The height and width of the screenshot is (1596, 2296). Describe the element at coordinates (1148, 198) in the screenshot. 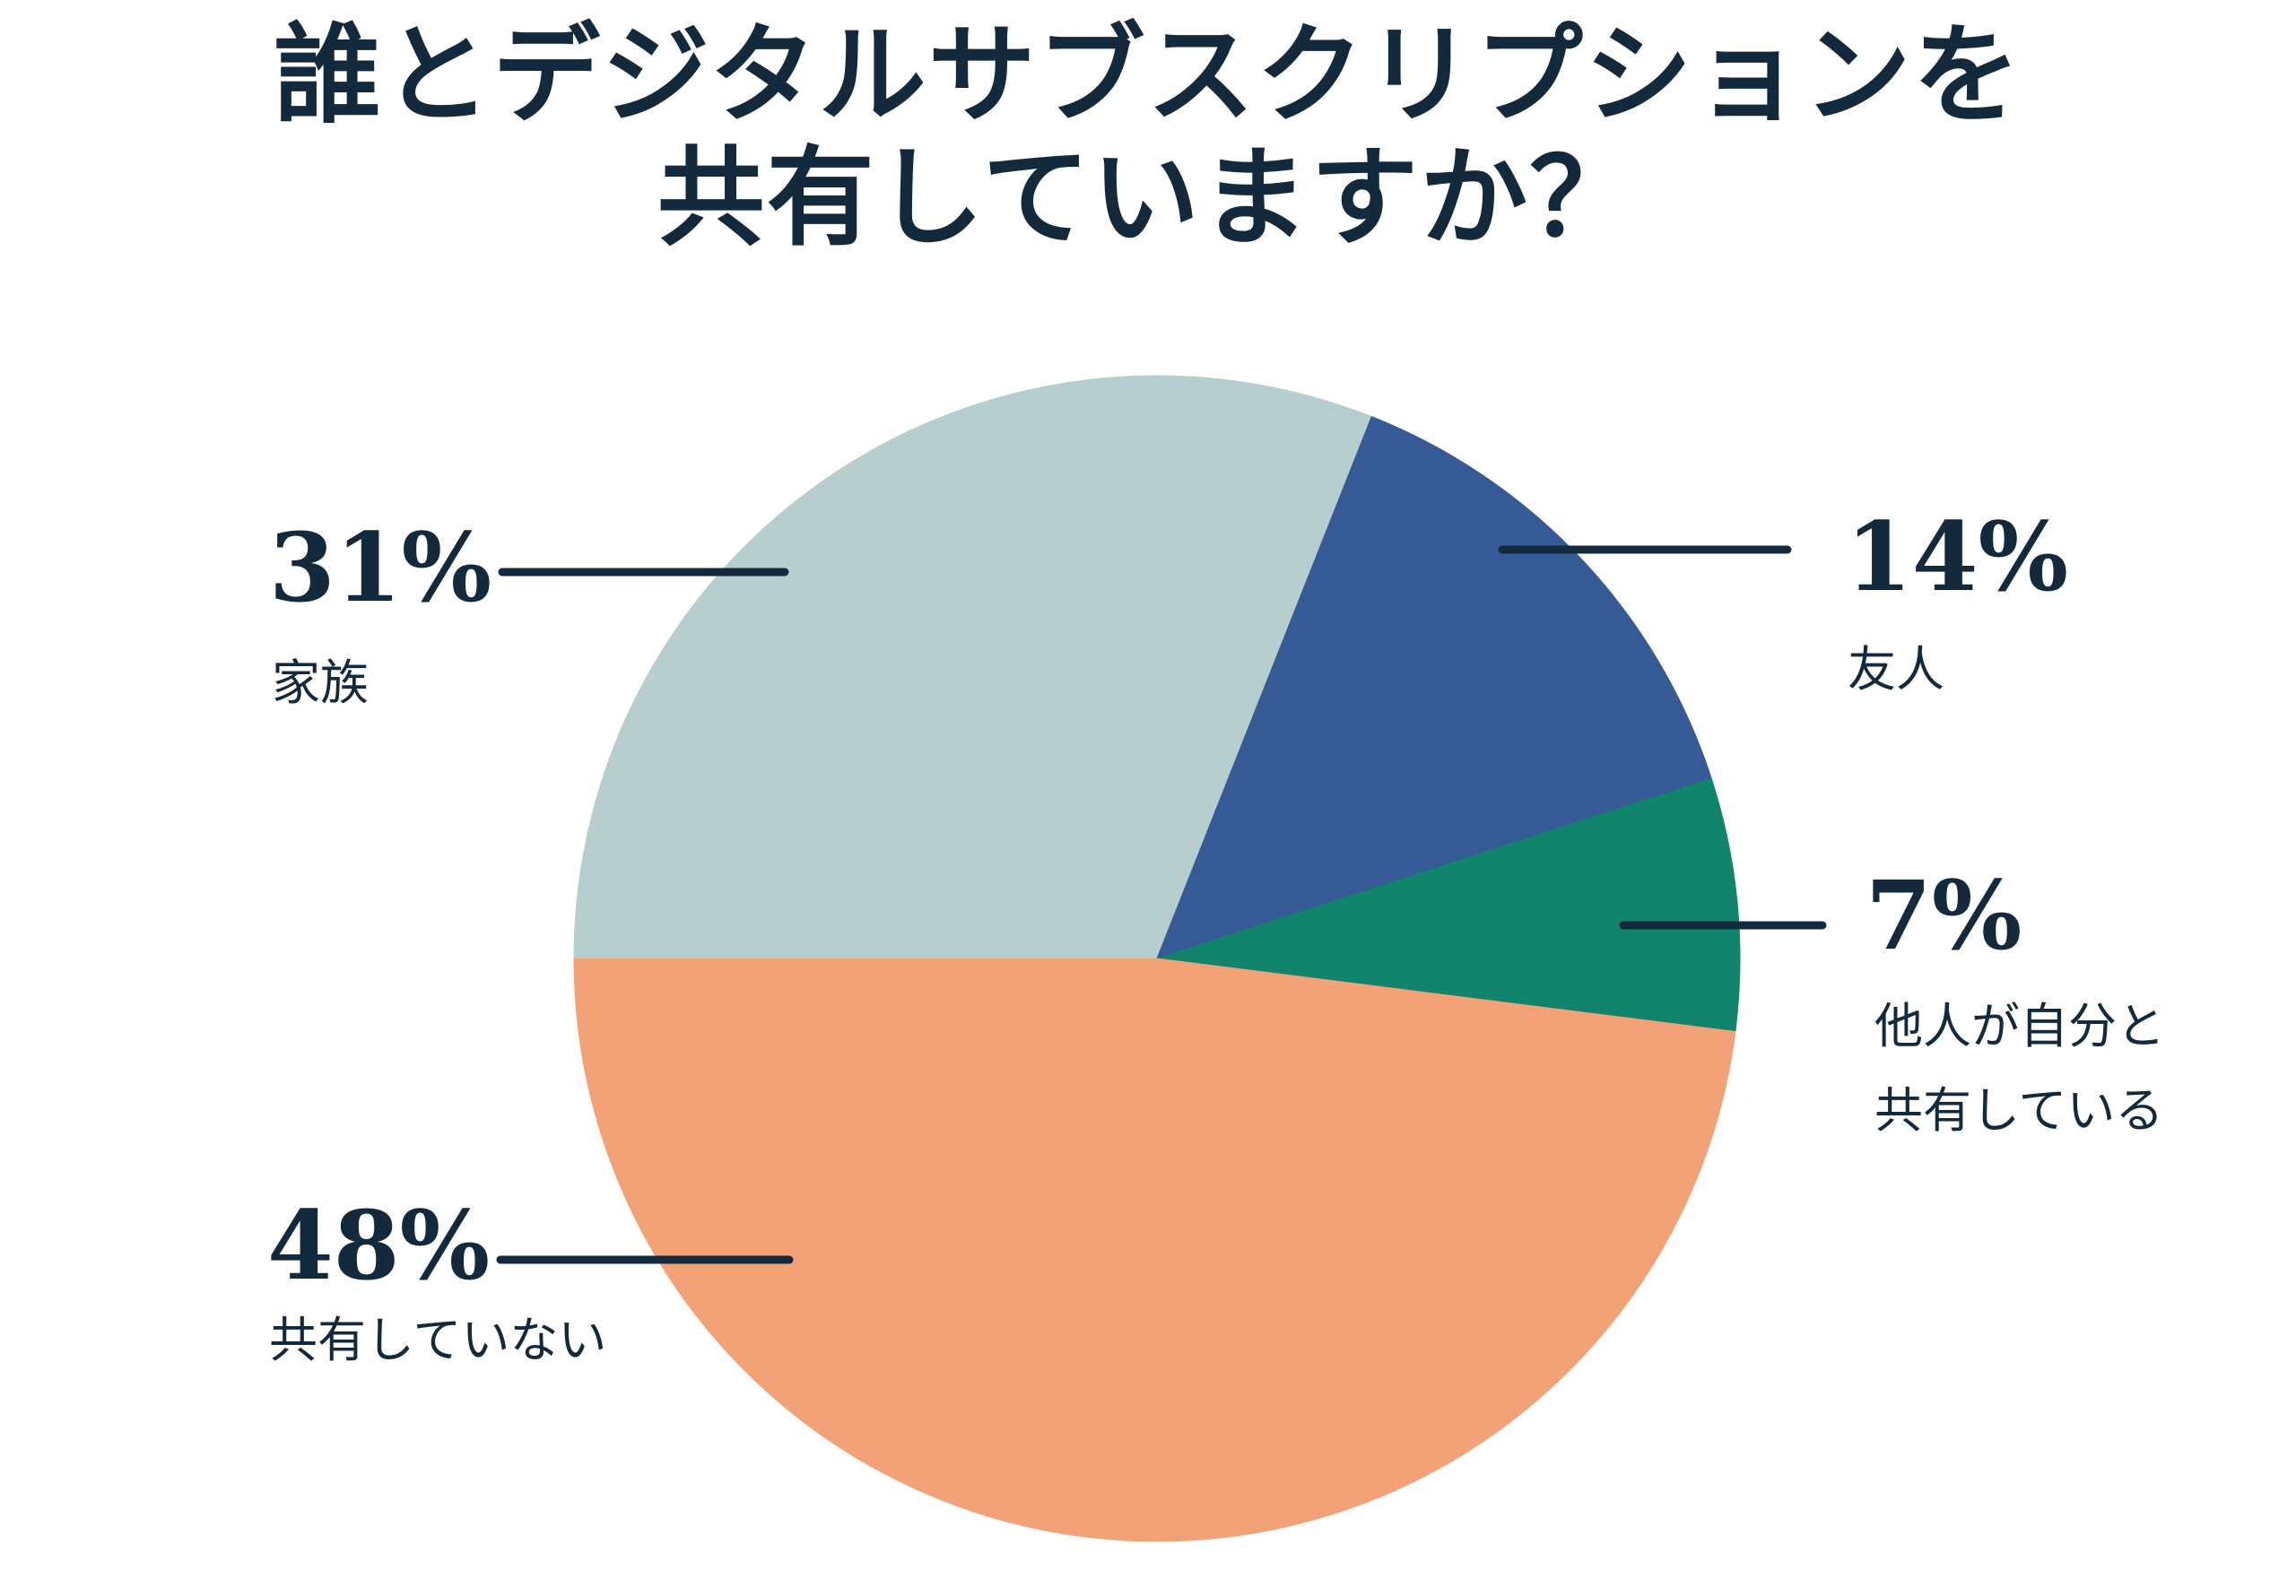

I see `page-title-line-2: 共有していますか？` at that location.